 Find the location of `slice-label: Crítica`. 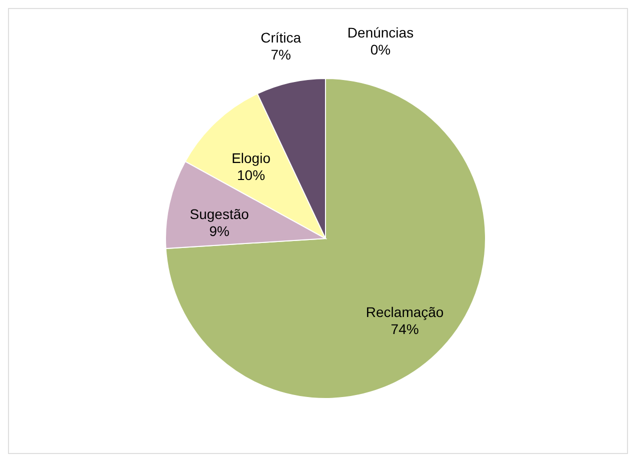

slice-label: Crítica is located at coordinates (281, 38).